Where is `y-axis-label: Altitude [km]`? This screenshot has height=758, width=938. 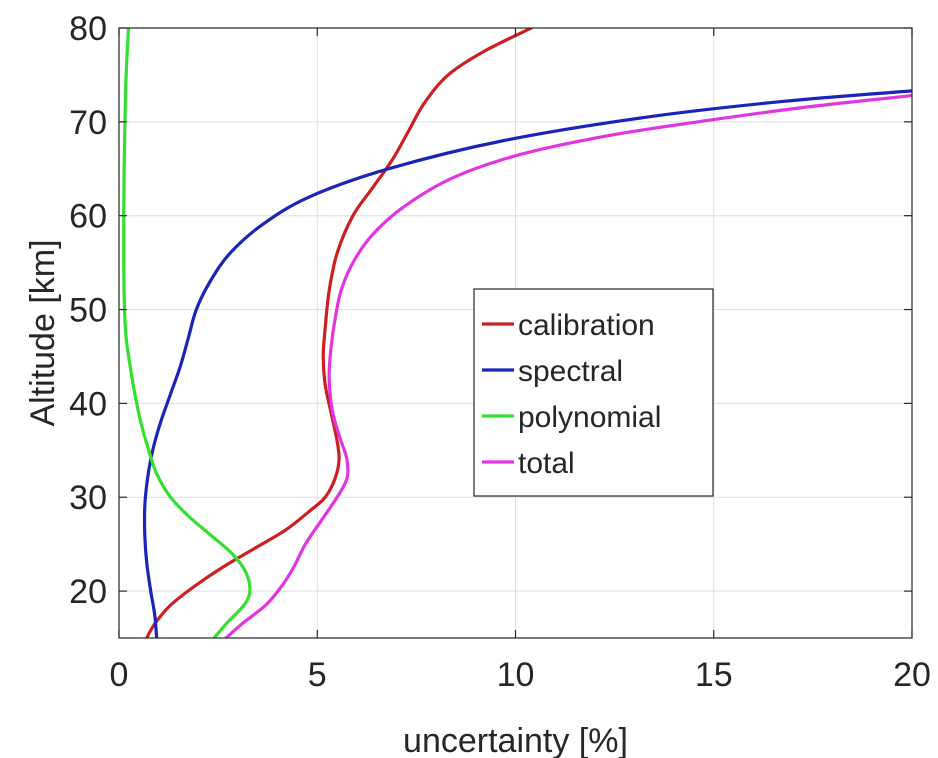 y-axis-label: Altitude [km] is located at coordinates (43, 332).